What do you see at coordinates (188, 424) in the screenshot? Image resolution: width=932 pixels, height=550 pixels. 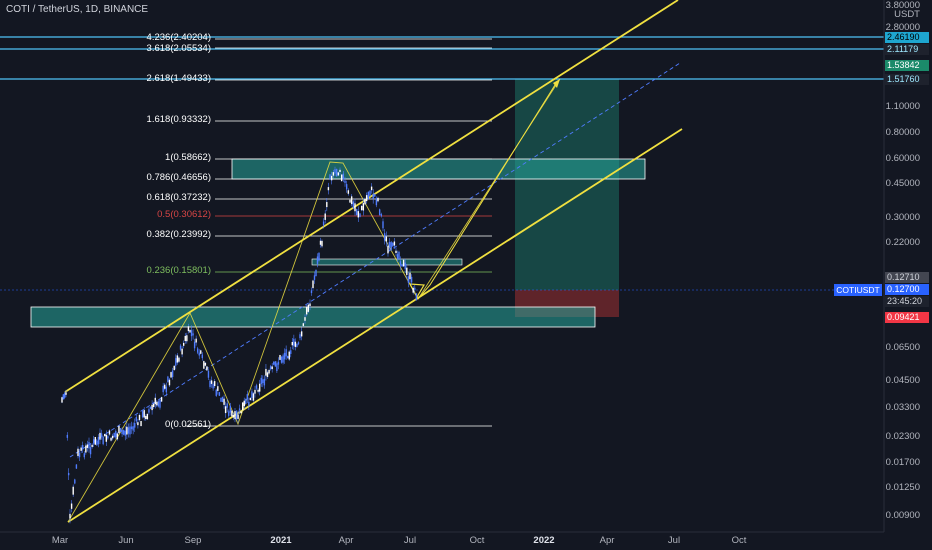 I see `fib-label: 0(0.02561)` at bounding box center [188, 424].